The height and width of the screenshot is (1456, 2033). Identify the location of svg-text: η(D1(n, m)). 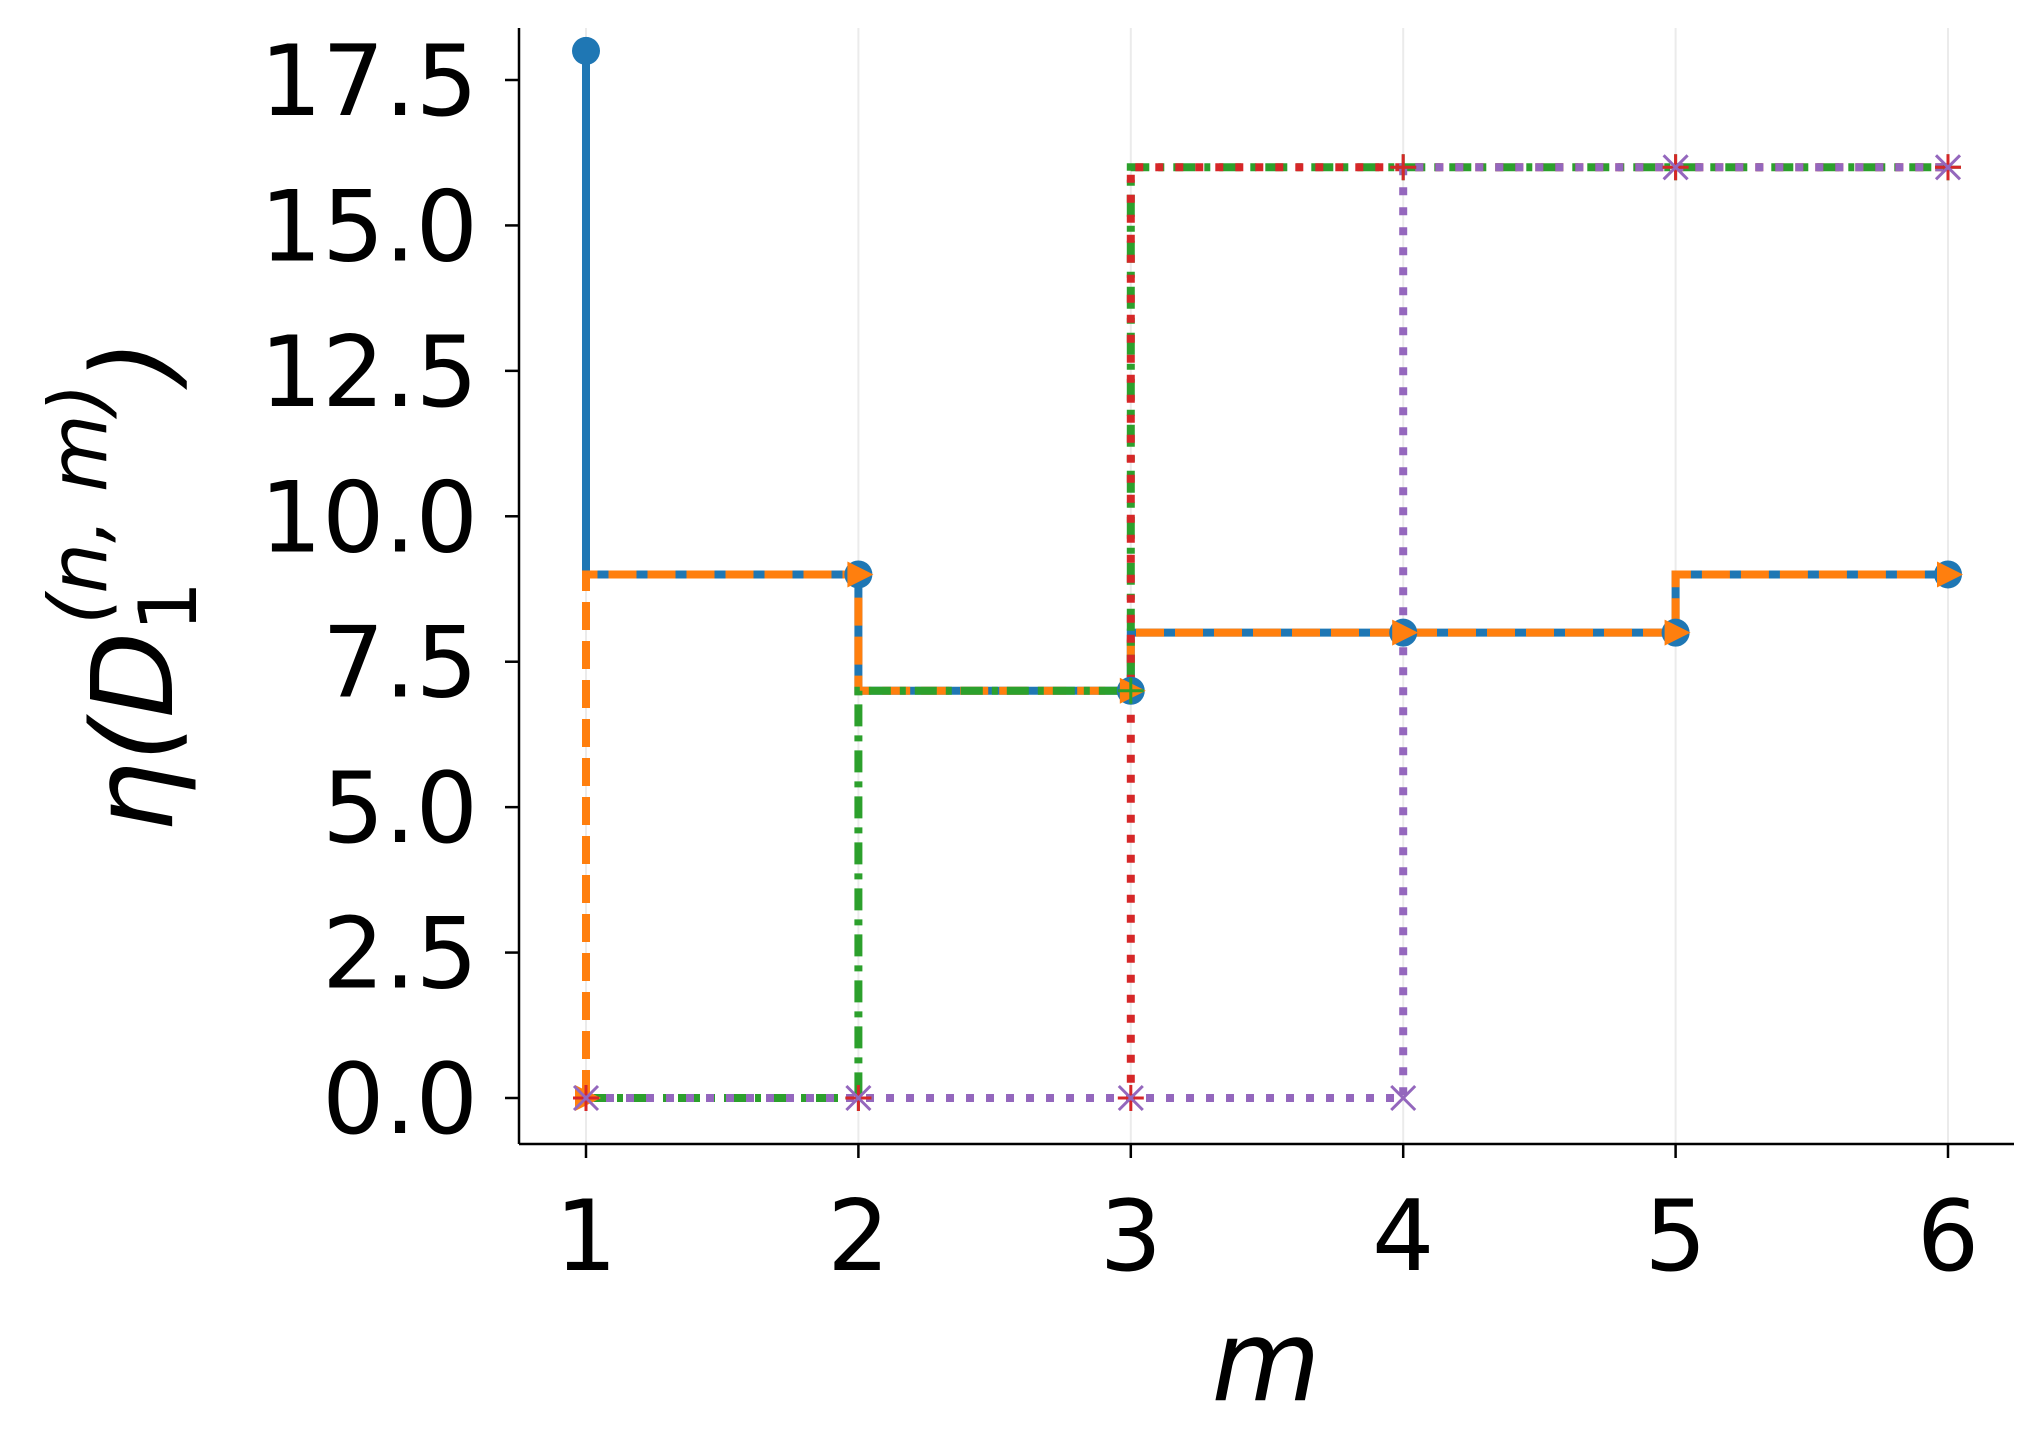
(123, 585).